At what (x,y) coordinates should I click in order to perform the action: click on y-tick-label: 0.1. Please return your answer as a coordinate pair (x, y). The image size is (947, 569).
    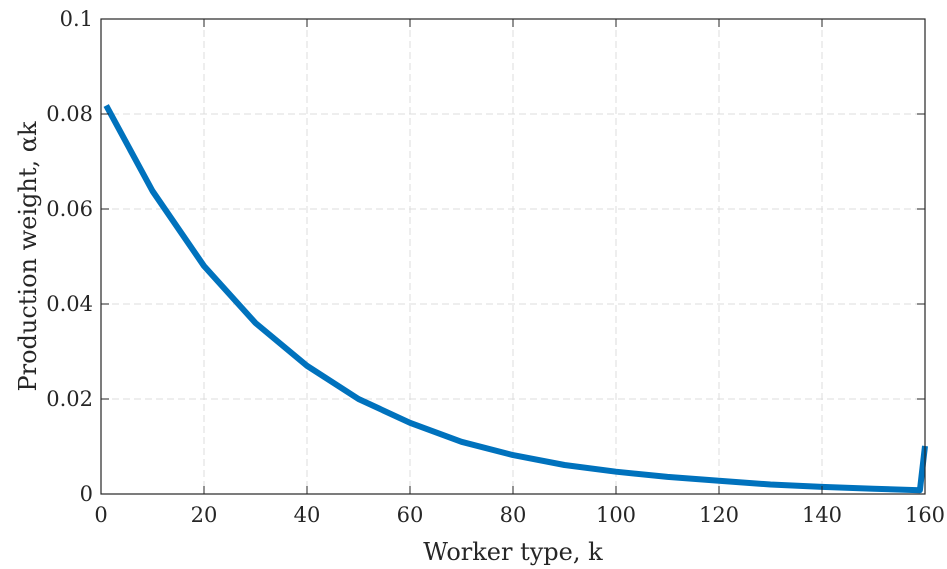
    Looking at the image, I should click on (76, 19).